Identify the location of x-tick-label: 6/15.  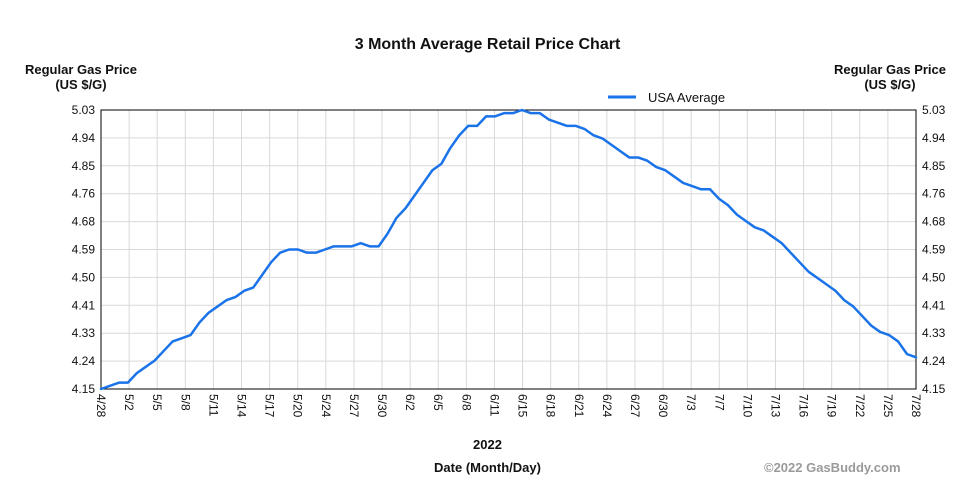
(523, 406).